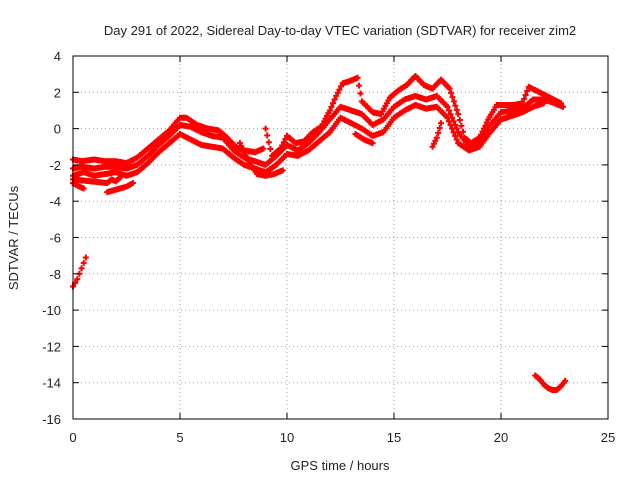 The height and width of the screenshot is (480, 640). I want to click on x-tick-label: 5, so click(179, 437).